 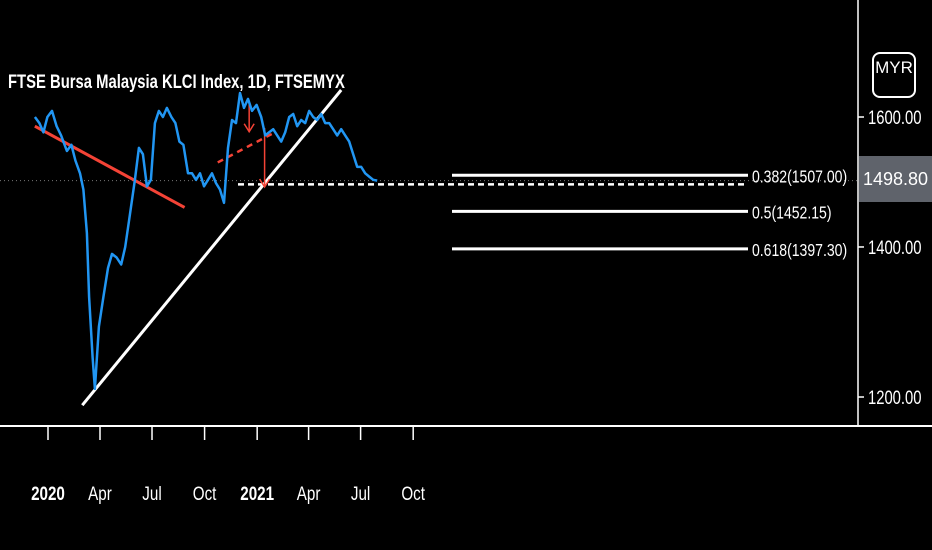 I want to click on price-tick-label: 1400.00, so click(x=895, y=247).